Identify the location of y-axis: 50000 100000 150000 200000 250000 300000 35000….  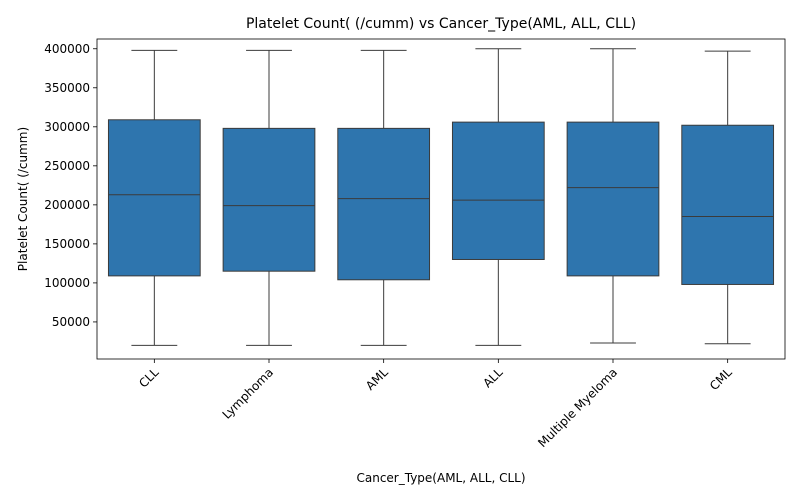
(70, 185).